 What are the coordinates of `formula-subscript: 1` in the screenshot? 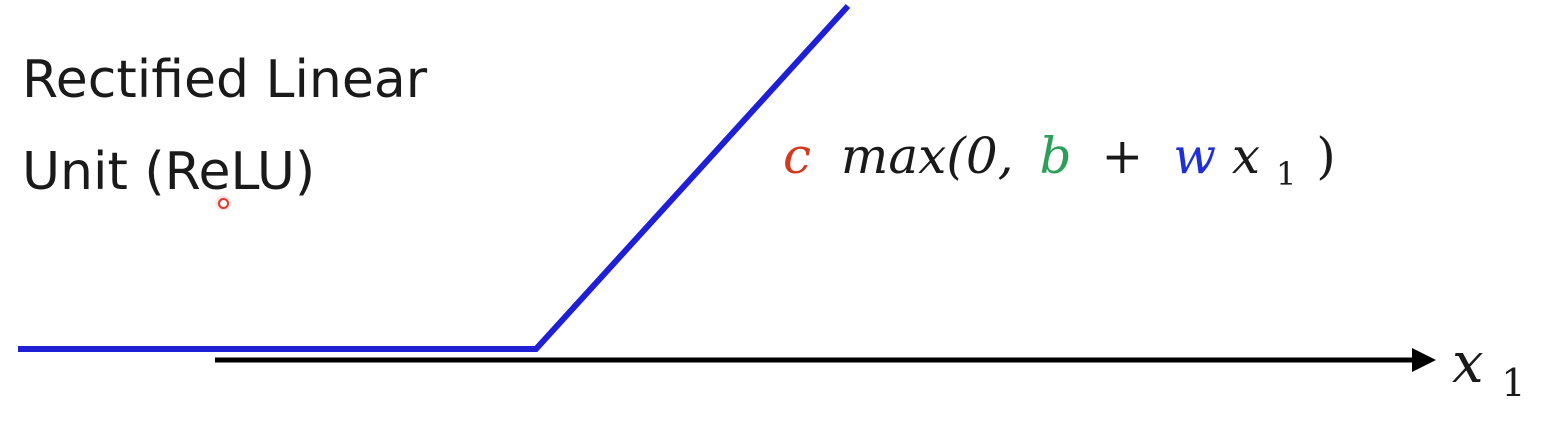 It's located at (1286, 174).